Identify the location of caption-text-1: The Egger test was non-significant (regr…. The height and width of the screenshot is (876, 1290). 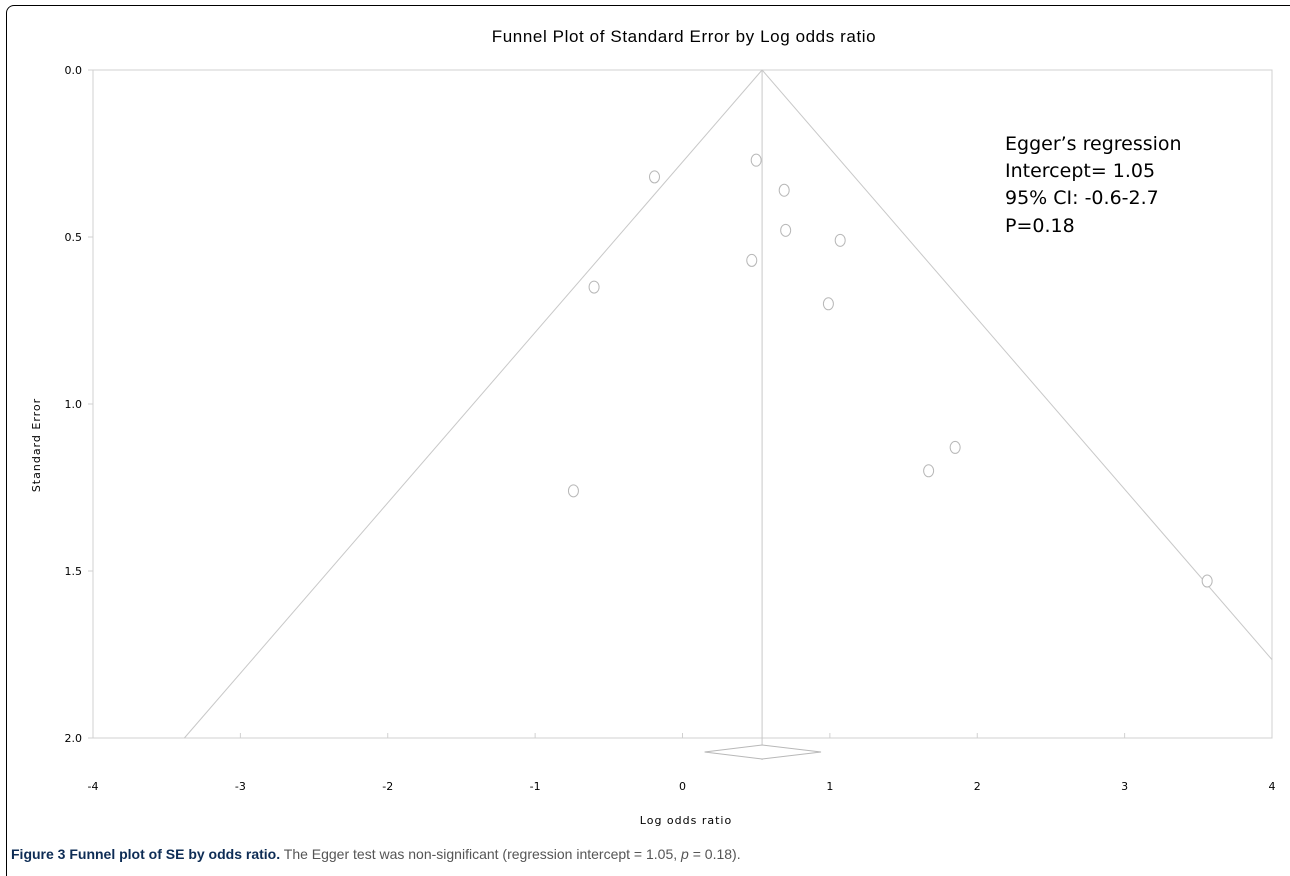
(481, 854).